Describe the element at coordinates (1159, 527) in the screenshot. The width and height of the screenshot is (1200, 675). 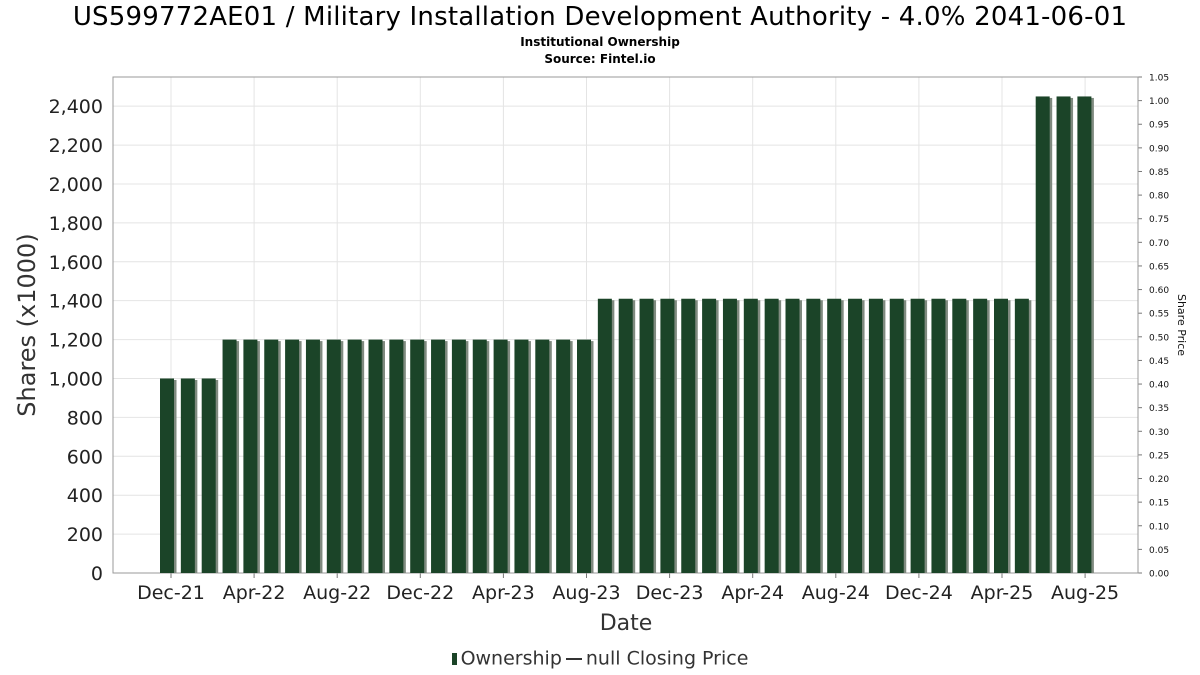
I see `y2-tick-label: 0.10` at that location.